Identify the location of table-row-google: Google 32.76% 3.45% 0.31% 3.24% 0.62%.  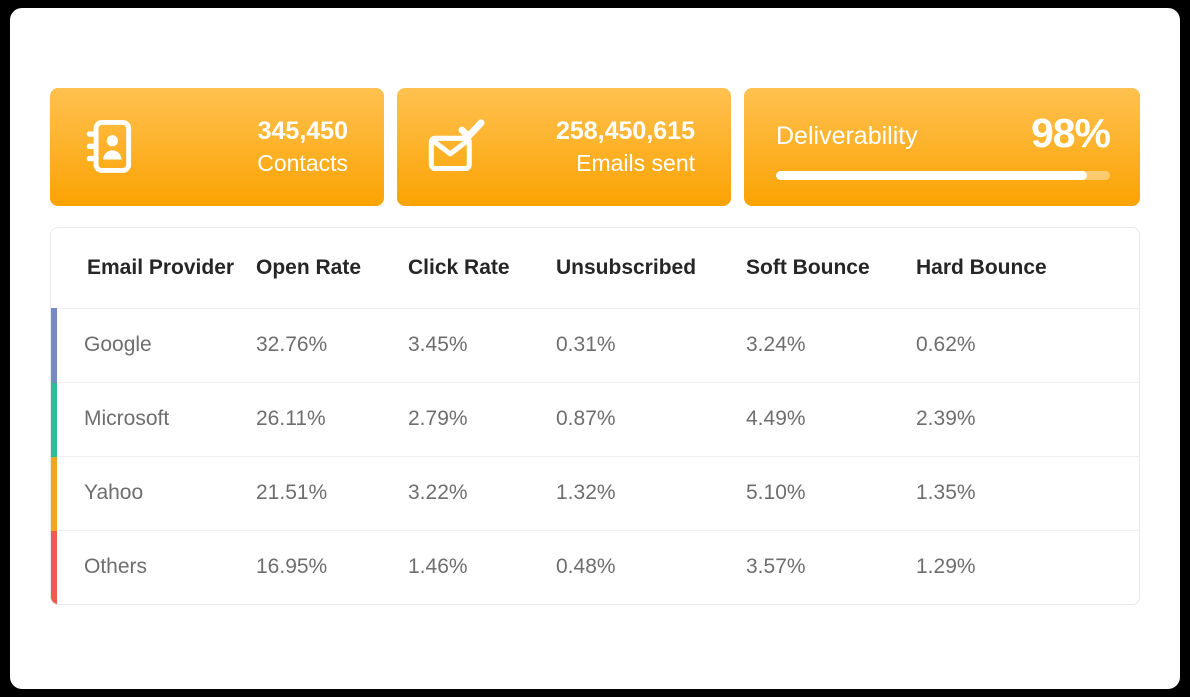
(595, 345).